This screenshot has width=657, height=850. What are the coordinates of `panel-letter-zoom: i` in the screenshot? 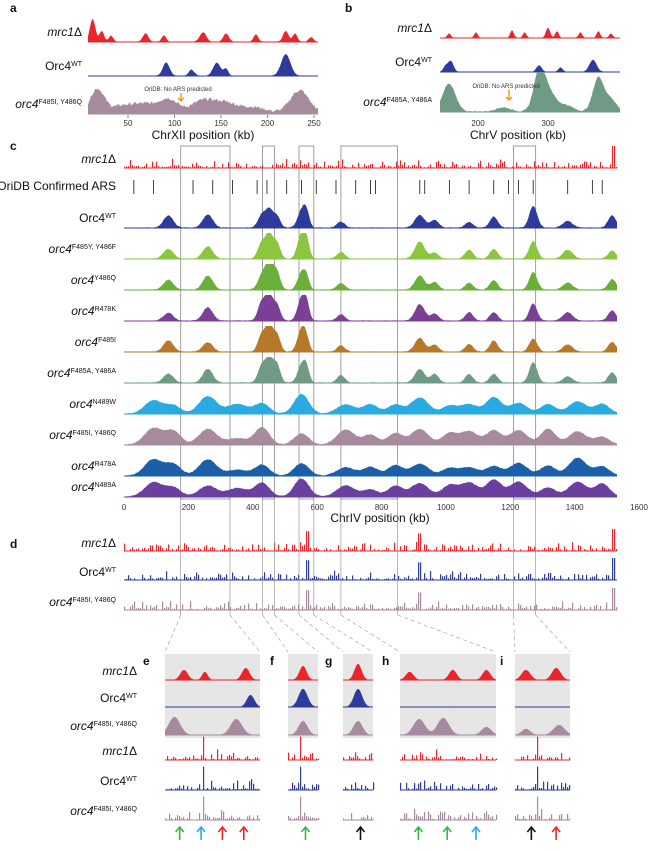 It's located at (501, 661).